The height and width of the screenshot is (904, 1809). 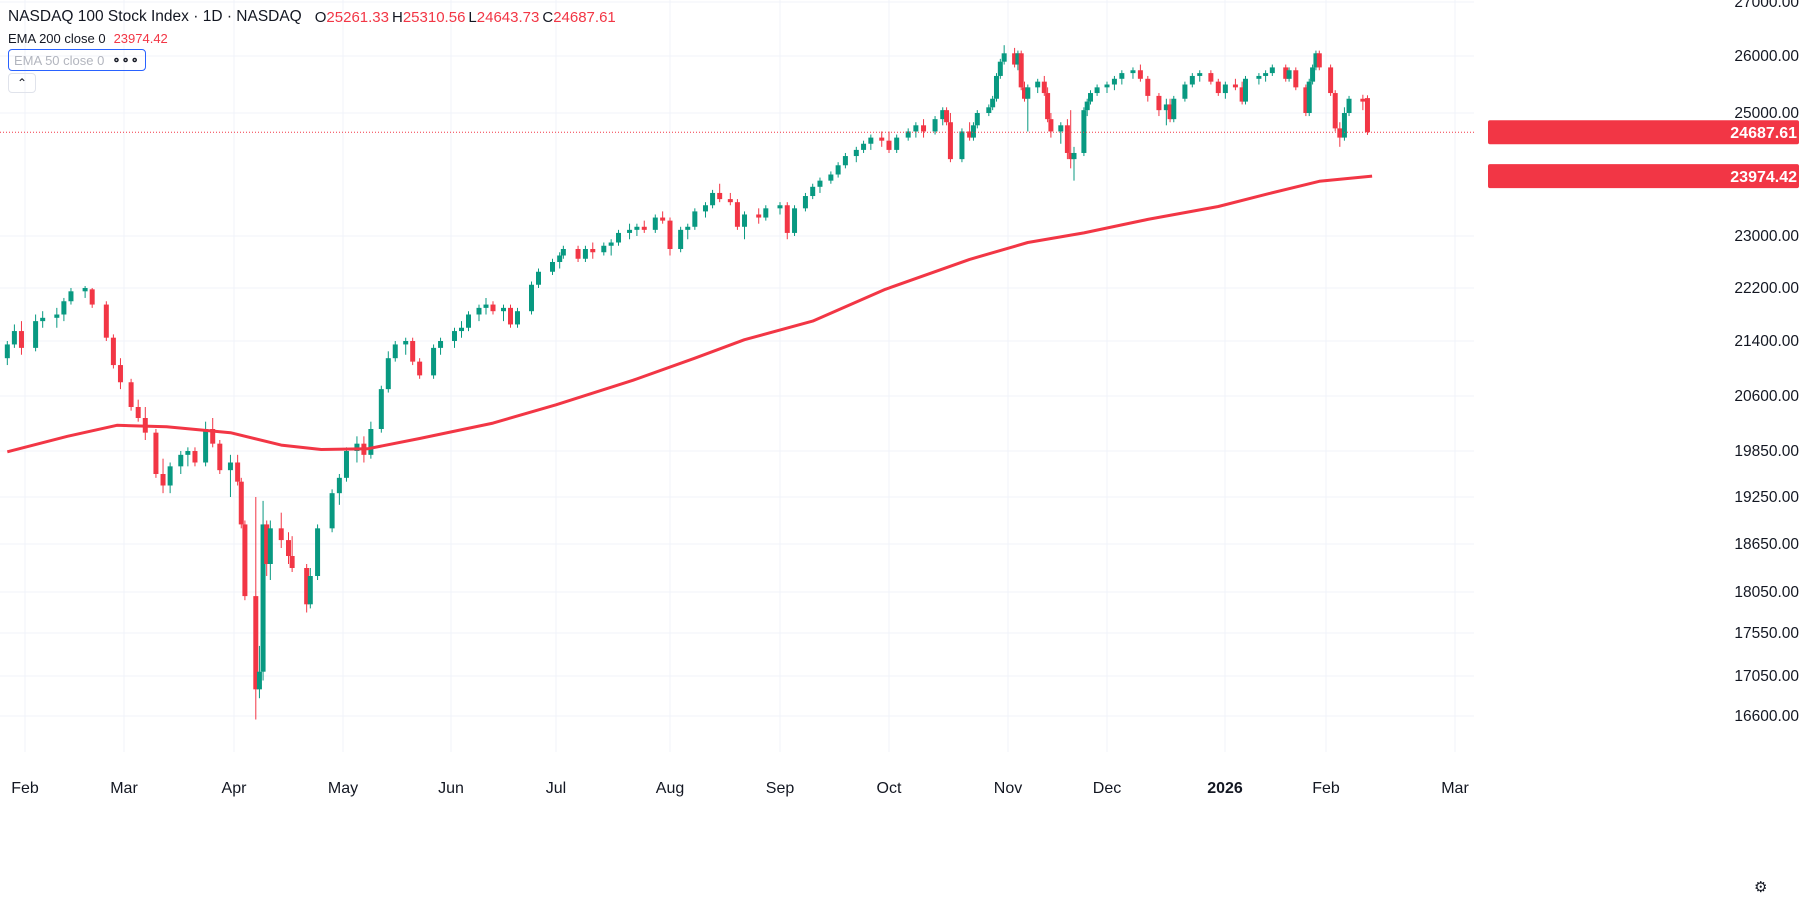 I want to click on indicator-ema-200: EMA 200 close 0 23974.42, so click(x=312, y=38).